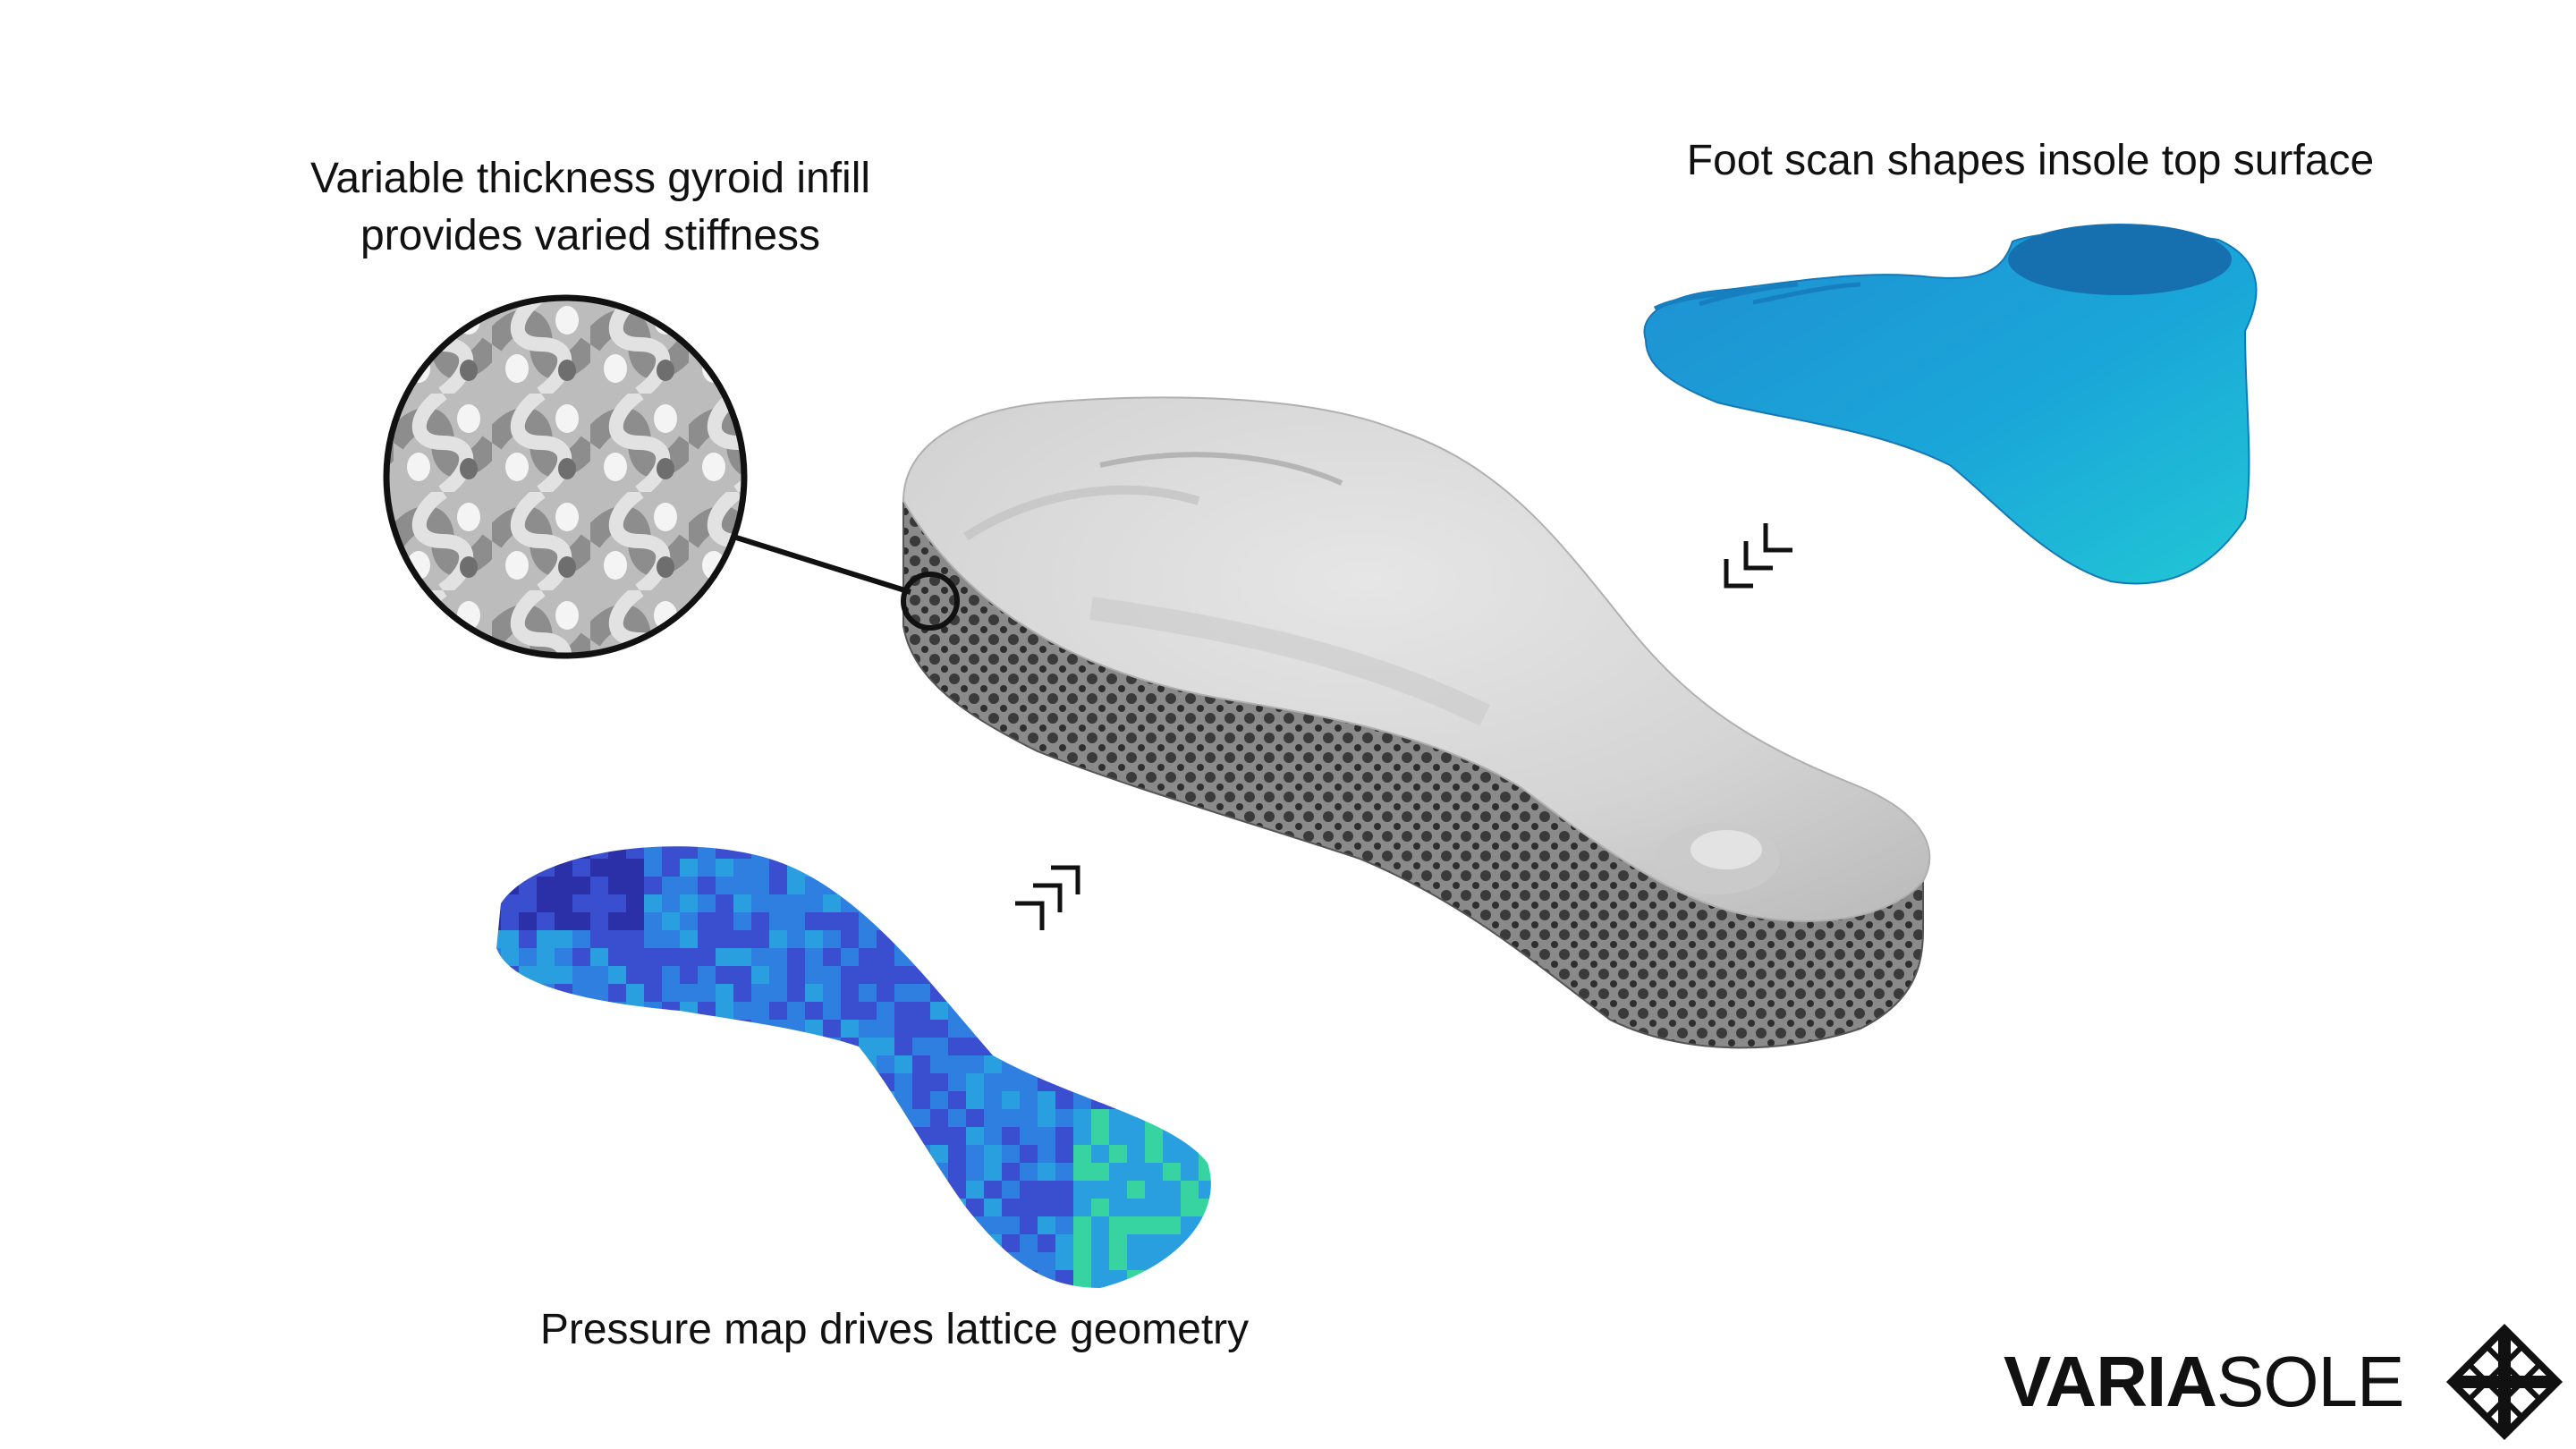  What do you see at coordinates (930, 601) in the screenshot?
I see `zoom-target-ring` at bounding box center [930, 601].